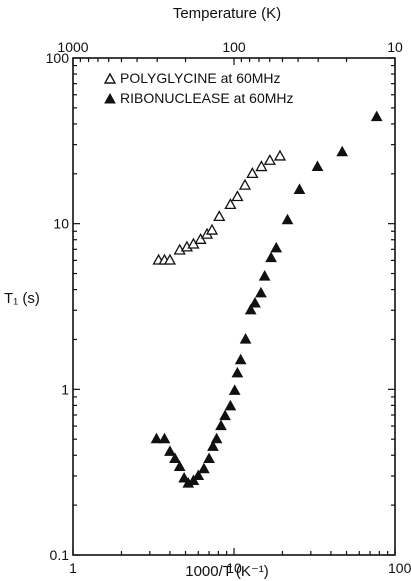 The width and height of the screenshot is (411, 581). What do you see at coordinates (234, 551) in the screenshot?
I see `bottom-ticks` at bounding box center [234, 551].